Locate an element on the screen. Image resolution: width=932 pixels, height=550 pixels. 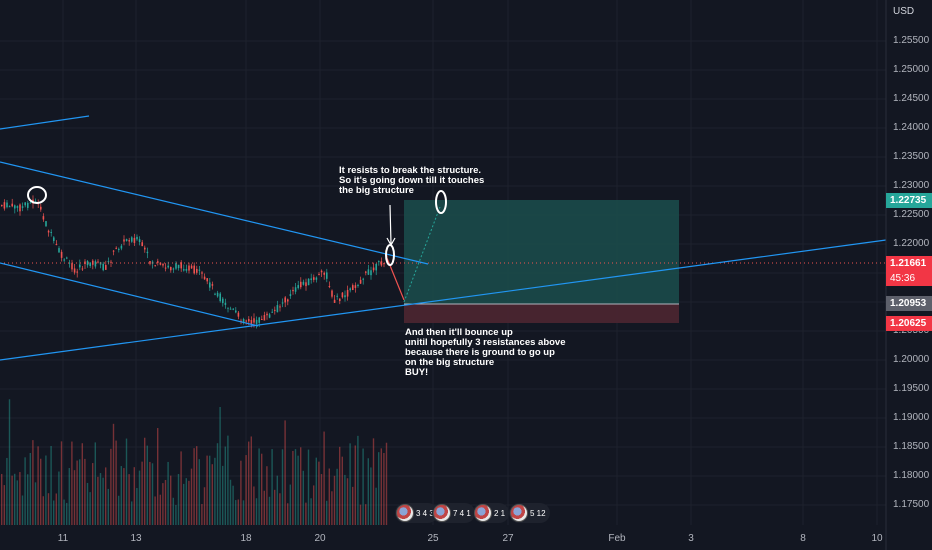
economic-event-3: 2 1 is located at coordinates (491, 513).